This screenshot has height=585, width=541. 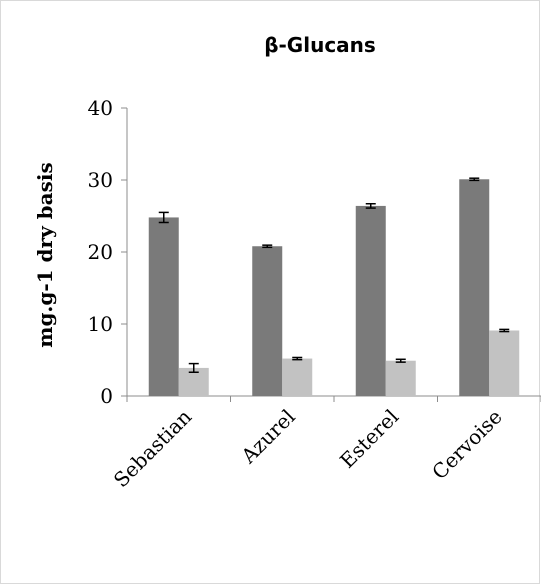 I want to click on bar-series2-cervoise, so click(x=504, y=363).